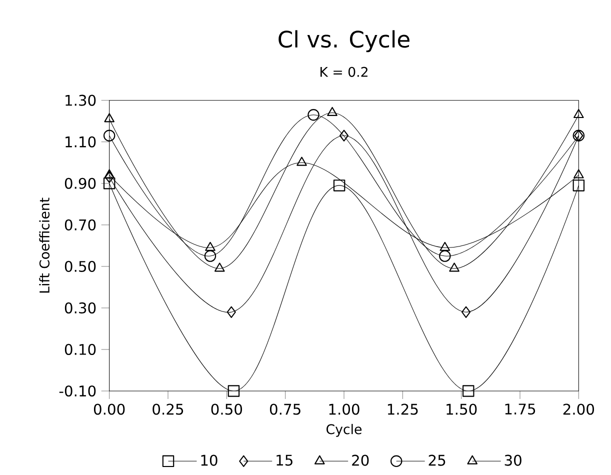 The height and width of the screenshot is (475, 611). What do you see at coordinates (520, 409) in the screenshot?
I see `x-tick-label: 1.75` at bounding box center [520, 409].